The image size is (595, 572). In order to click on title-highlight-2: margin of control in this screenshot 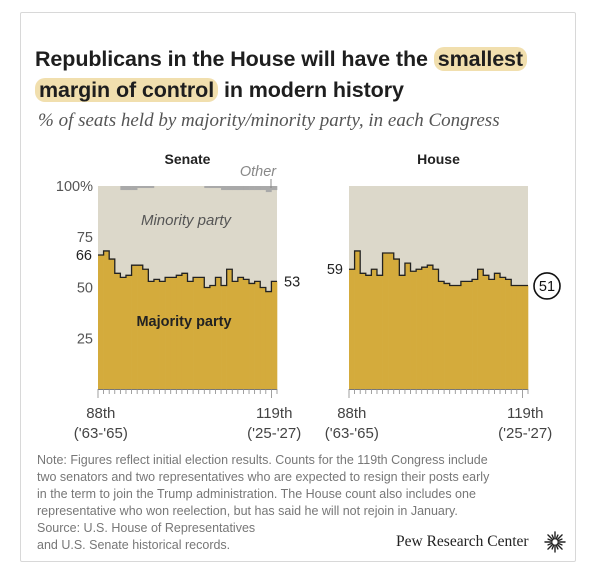, I will do `click(127, 90)`.